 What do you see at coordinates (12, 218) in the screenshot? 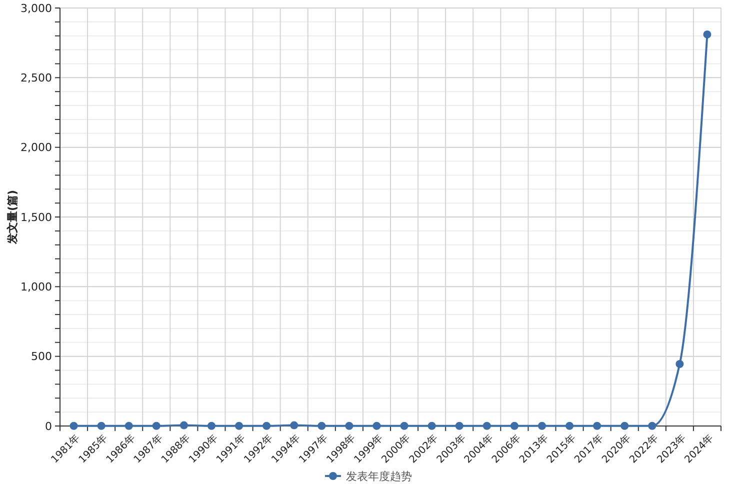
I see `y-axis-title: 发文量(篇)` at bounding box center [12, 218].